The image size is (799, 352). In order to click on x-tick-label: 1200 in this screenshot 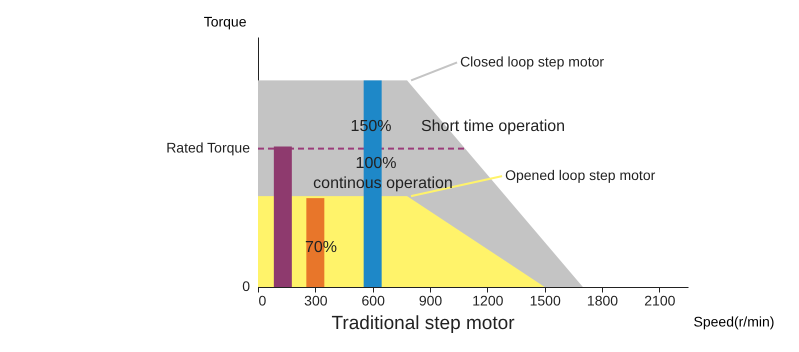, I will do `click(488, 300)`.